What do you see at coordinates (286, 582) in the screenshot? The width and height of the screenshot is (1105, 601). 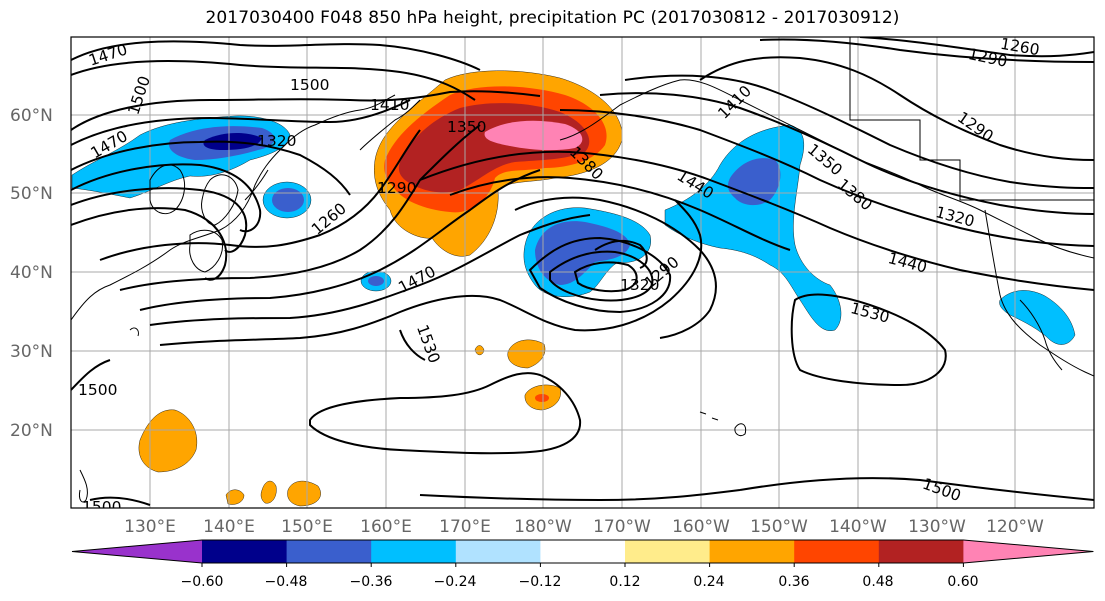 I see `colorbar-tick-label: −0.48` at bounding box center [286, 582].